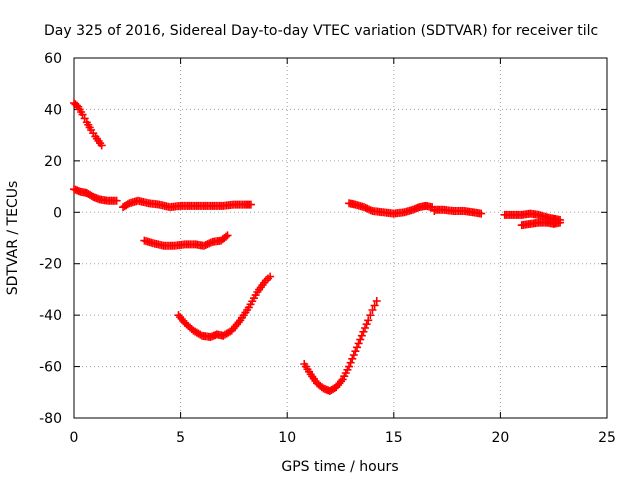 Image resolution: width=640 pixels, height=480 pixels. Describe the element at coordinates (53, 162) in the screenshot. I see `y-tick-label: 20` at that location.